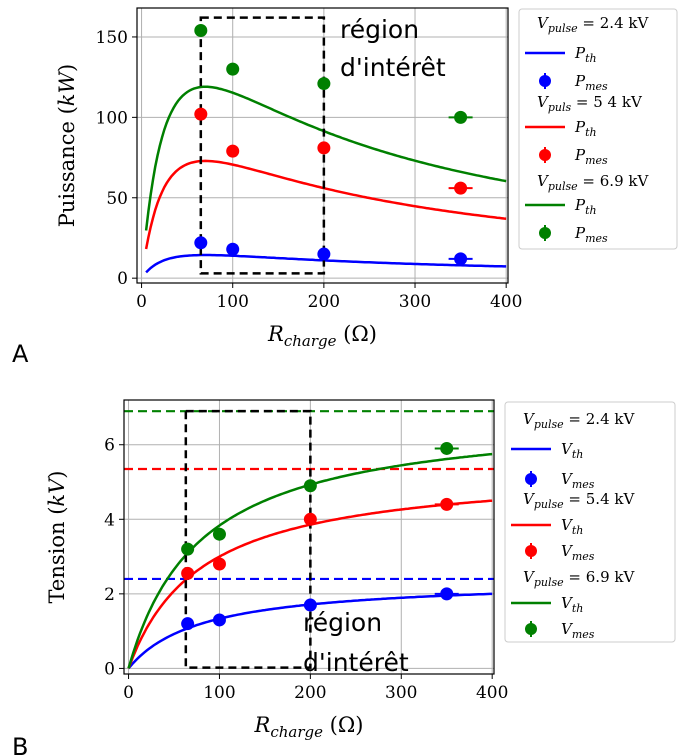 This screenshot has width=685, height=755. I want to click on y-axis-label-main: Puissance (, so click(67, 166).